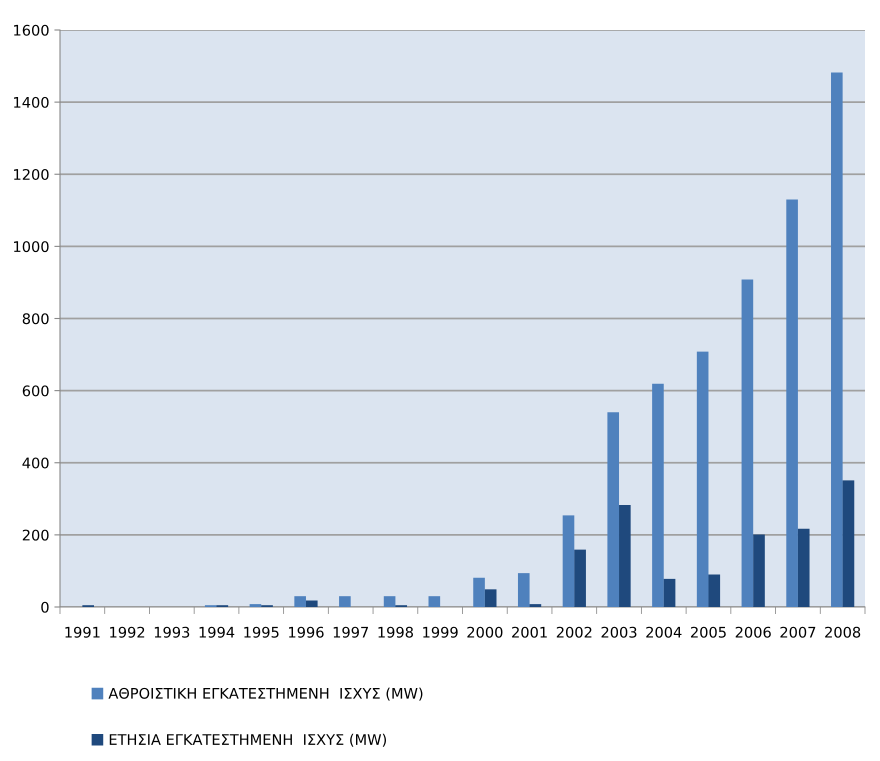  Describe the element at coordinates (35, 535) in the screenshot. I see `y-tick-label: 200` at that location.